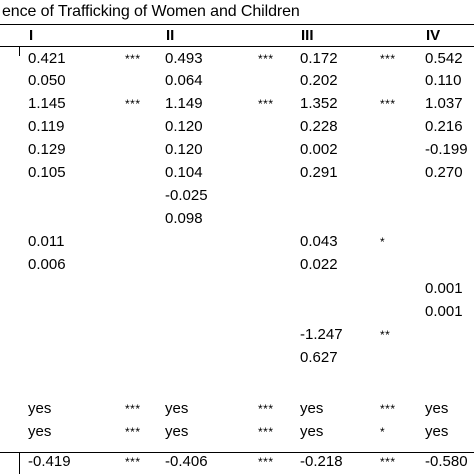  Describe the element at coordinates (319, 80) in the screenshot. I see `table-cell: 0.202` at that location.